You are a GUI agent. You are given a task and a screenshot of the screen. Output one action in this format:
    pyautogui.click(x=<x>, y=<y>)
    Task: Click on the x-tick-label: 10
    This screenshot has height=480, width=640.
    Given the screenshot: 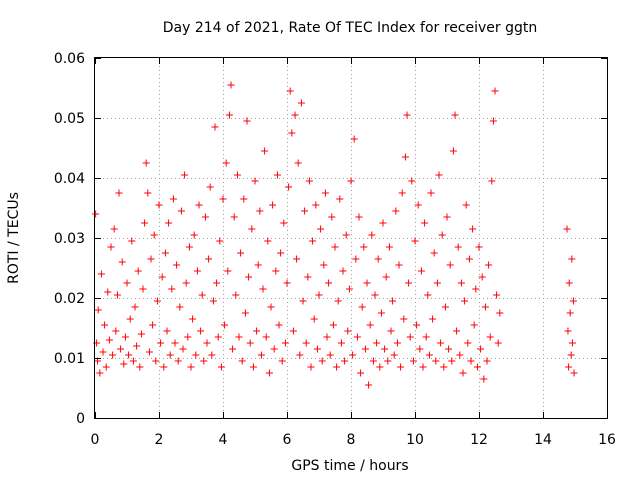 What is the action you would take?
    pyautogui.click(x=415, y=440)
    